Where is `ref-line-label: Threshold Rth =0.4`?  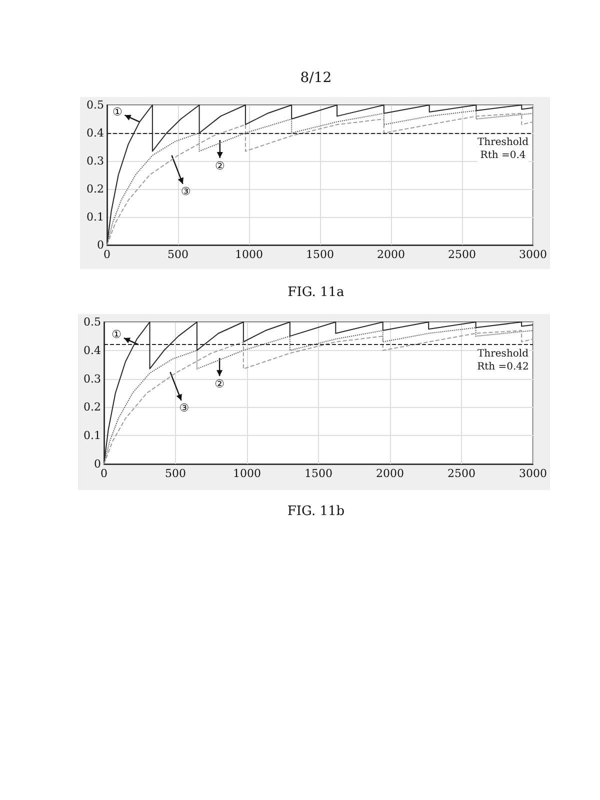 ref-line-label: Threshold Rth =0.4 is located at coordinates (503, 149).